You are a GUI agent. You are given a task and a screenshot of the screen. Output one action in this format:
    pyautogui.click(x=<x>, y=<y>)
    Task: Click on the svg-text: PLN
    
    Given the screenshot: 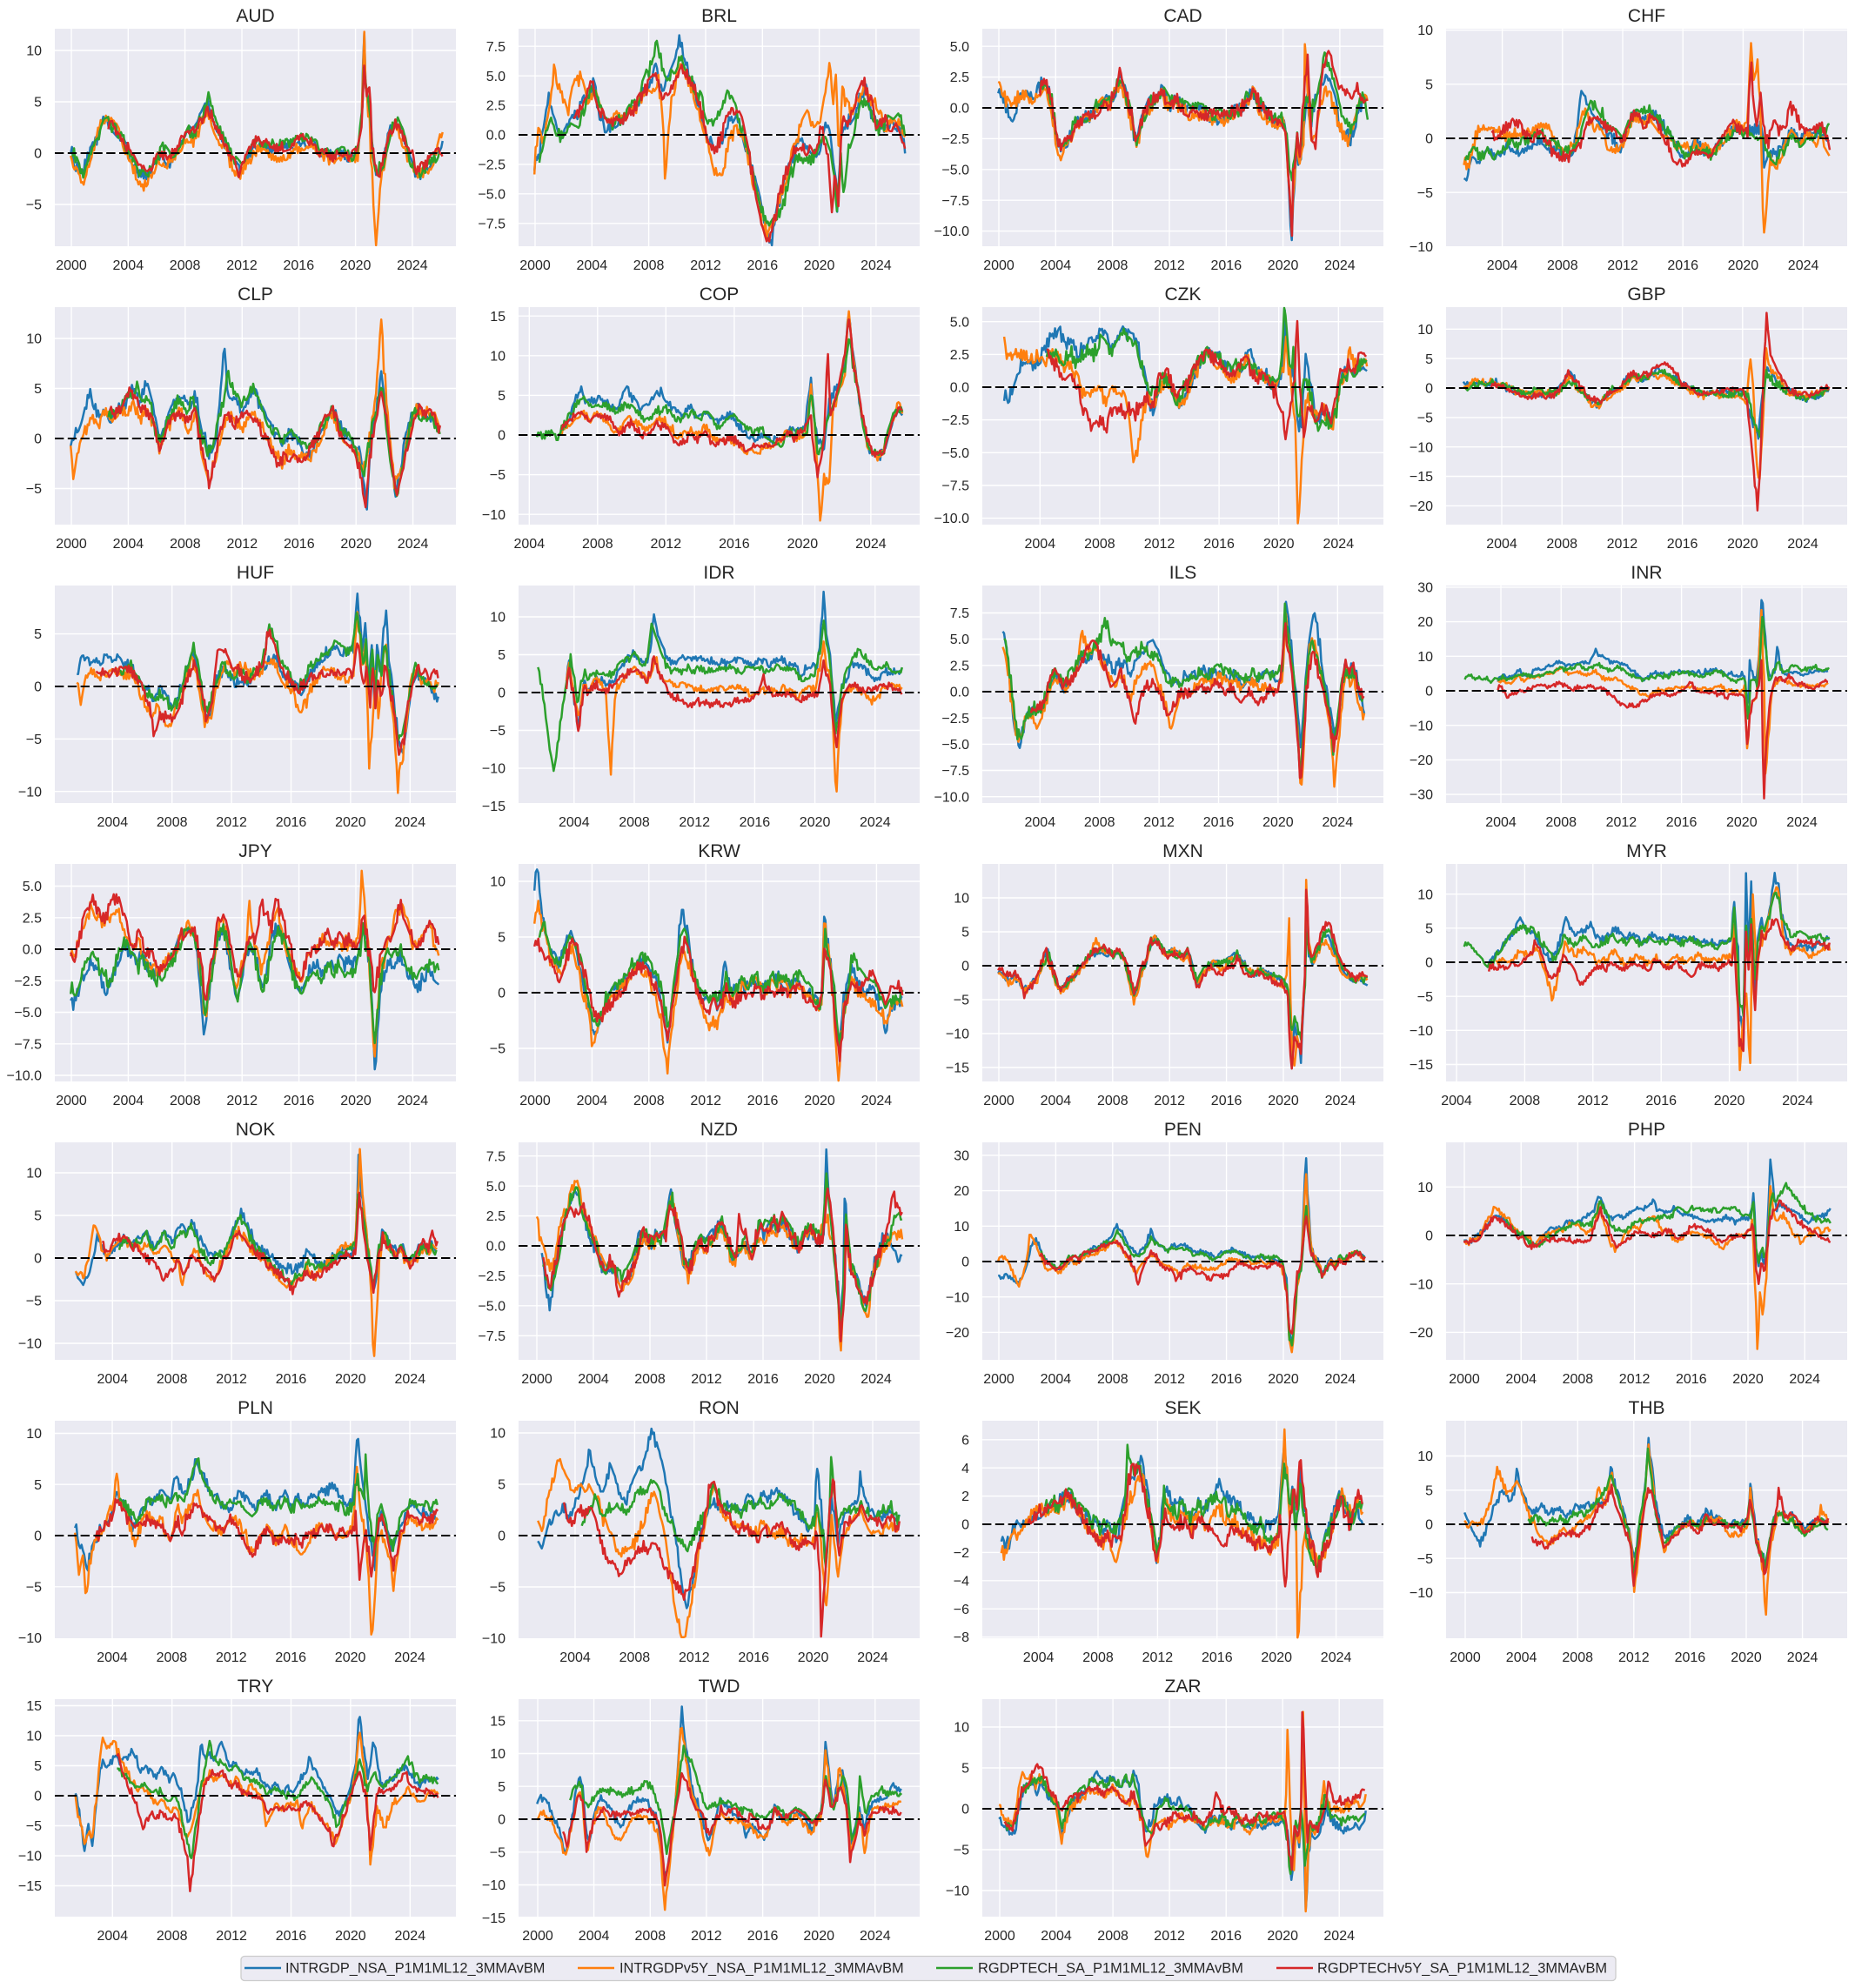 What is the action you would take?
    pyautogui.click(x=256, y=1408)
    